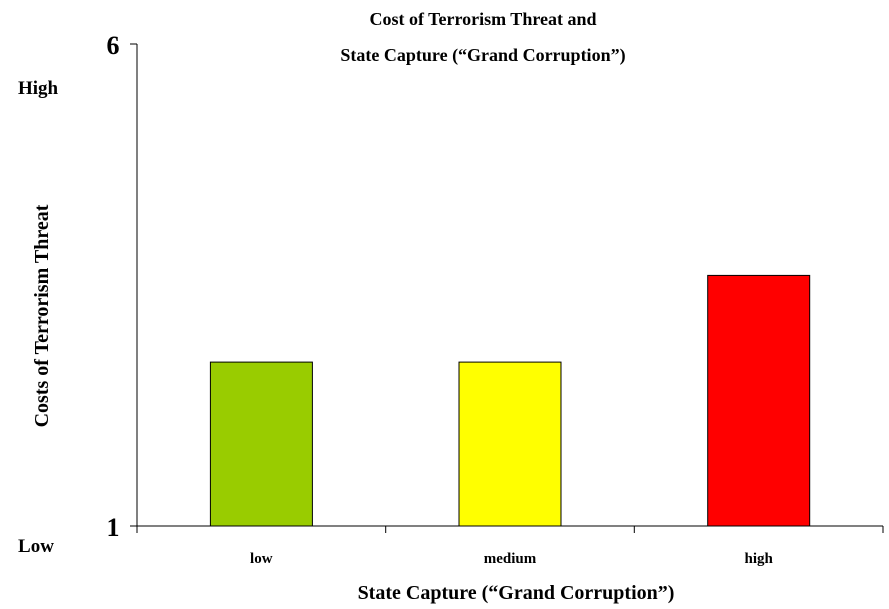 The height and width of the screenshot is (609, 889). I want to click on x-tick-label-medium: medium, so click(510, 559).